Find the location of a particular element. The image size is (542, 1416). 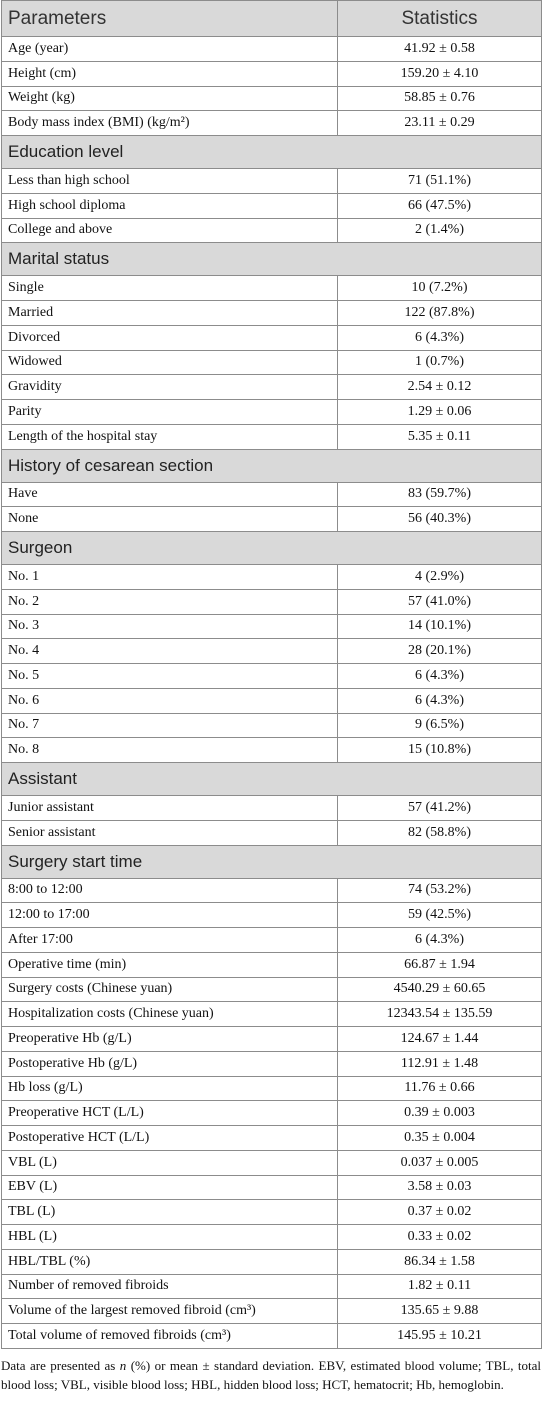

parameter-cell: Number of removed fibroids is located at coordinates (169, 1286).